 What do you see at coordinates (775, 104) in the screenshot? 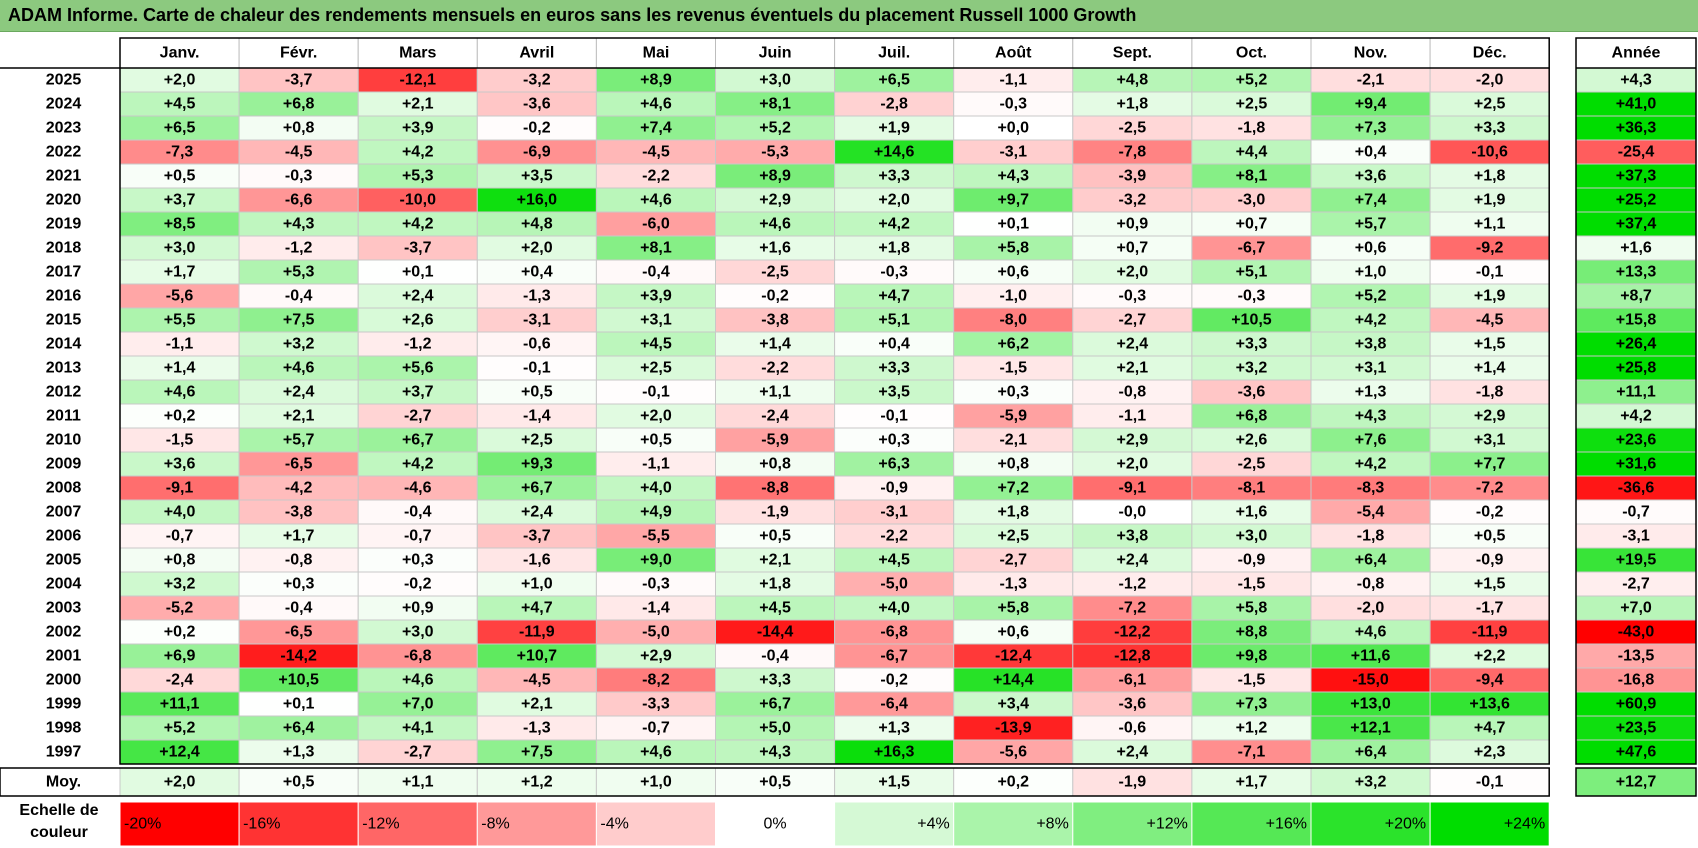
I see `heatmap-cell-value: +8,1` at bounding box center [775, 104].